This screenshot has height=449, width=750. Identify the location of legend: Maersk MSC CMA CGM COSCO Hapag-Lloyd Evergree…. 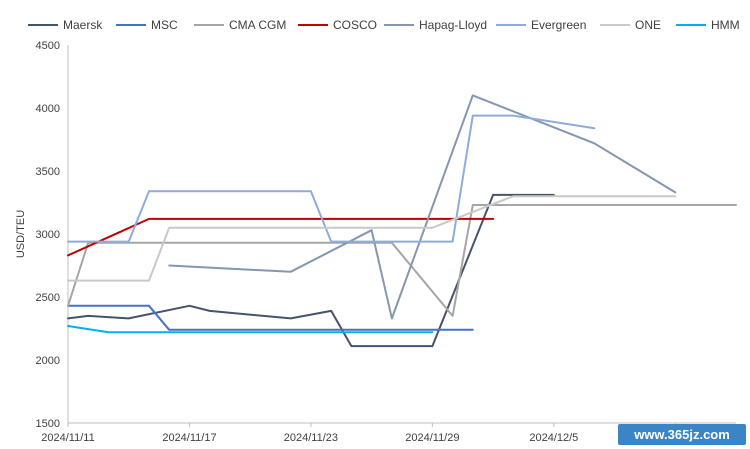
(384, 25).